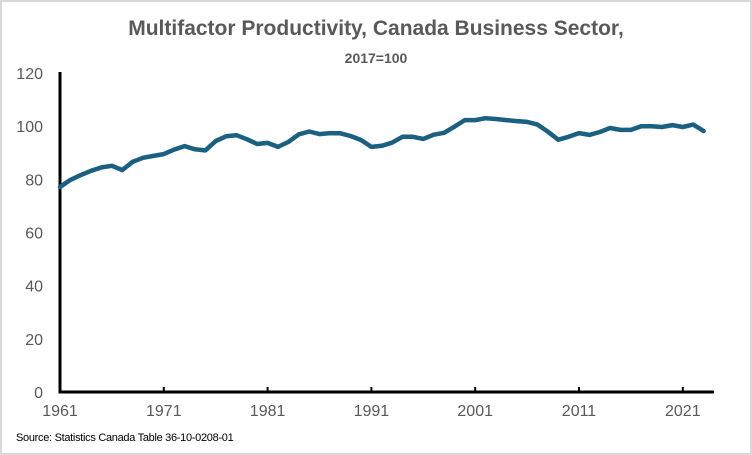  I want to click on data-point-1968, so click(132, 161).